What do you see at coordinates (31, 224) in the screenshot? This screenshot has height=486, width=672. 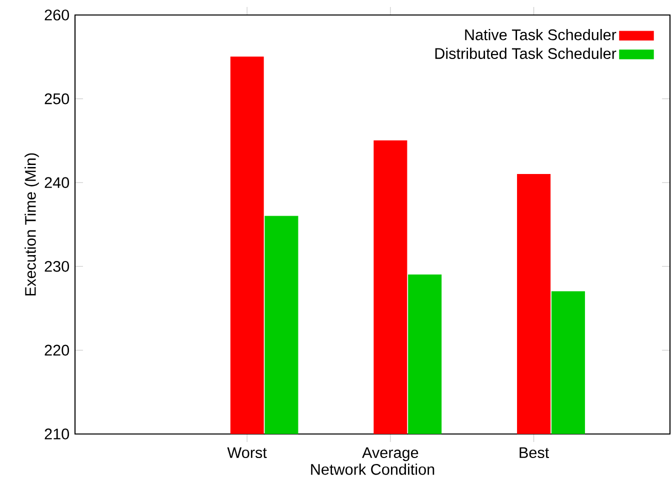 I see `y-axis-title: Execution Time (Min)` at bounding box center [31, 224].